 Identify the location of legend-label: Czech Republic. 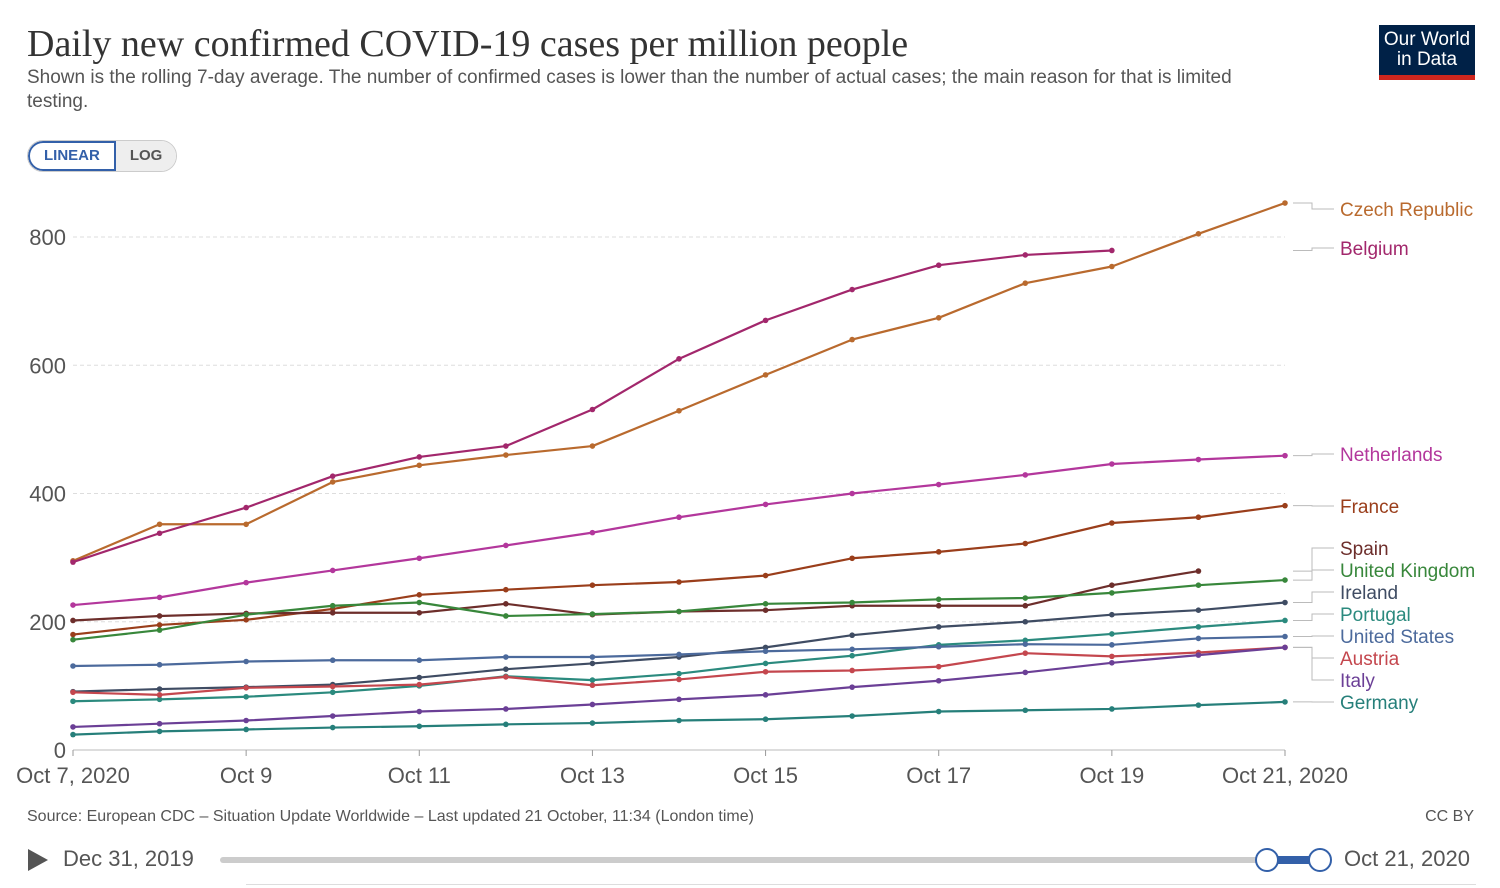
(1406, 210).